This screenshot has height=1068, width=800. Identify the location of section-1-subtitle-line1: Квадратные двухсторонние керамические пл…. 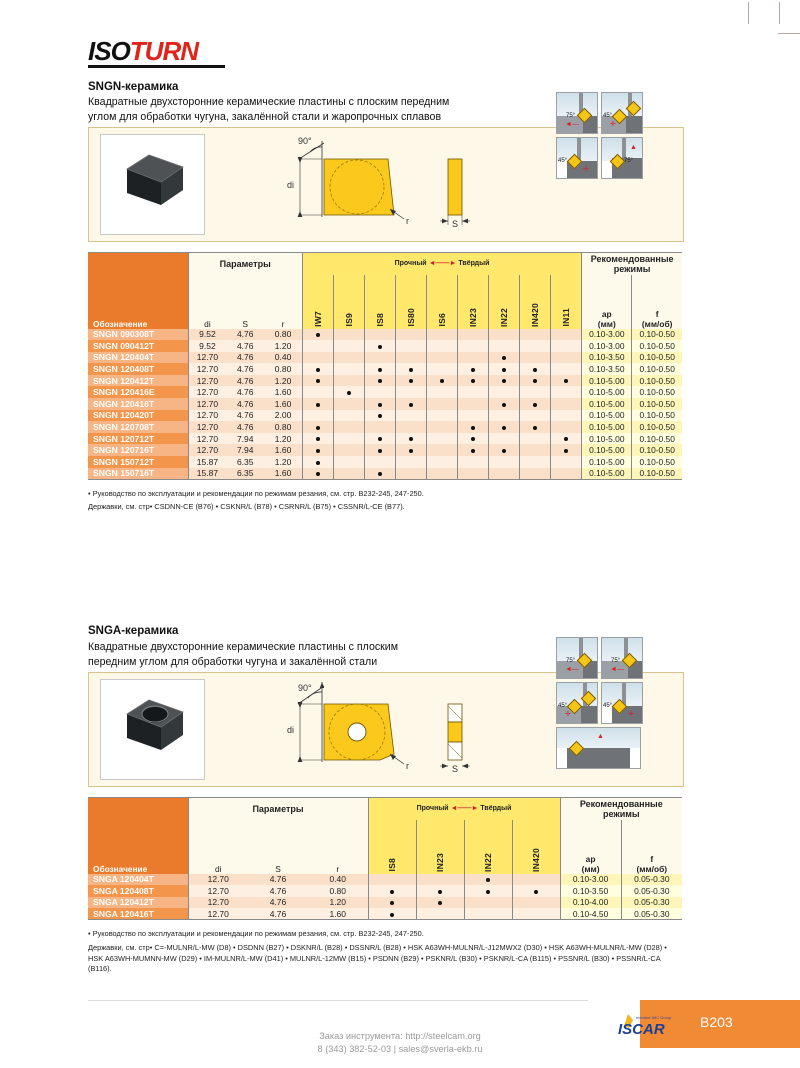
(269, 102).